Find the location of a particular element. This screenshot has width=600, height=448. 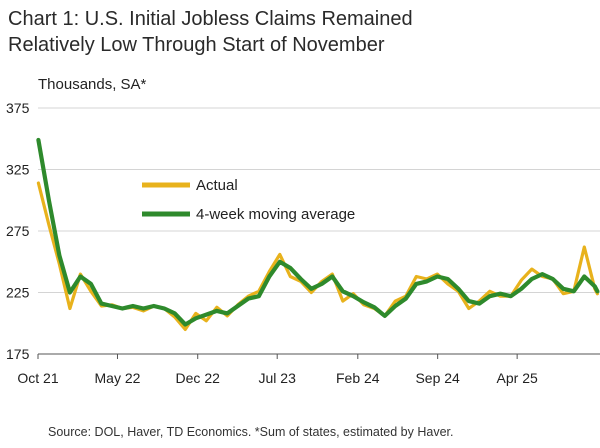

legend: Actual 4-week moving average is located at coordinates (248, 200).